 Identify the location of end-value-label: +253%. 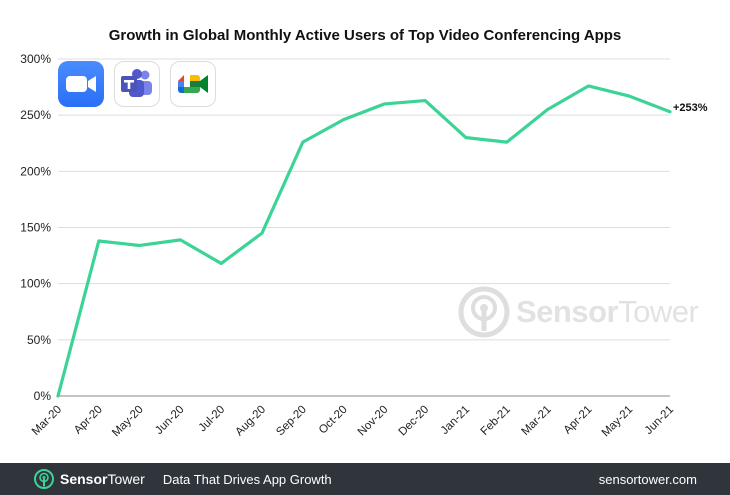
(690, 108).